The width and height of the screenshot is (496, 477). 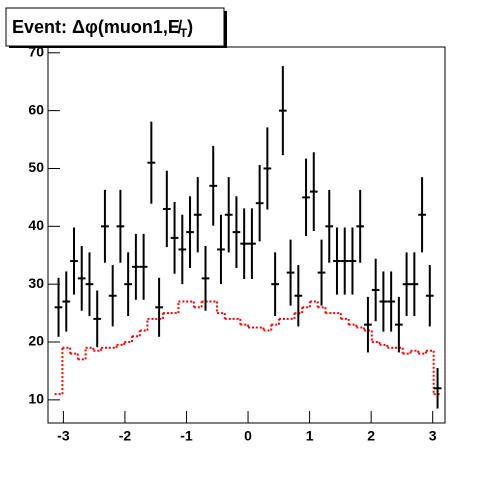 I want to click on y-tick-label: 30, so click(x=36, y=283).